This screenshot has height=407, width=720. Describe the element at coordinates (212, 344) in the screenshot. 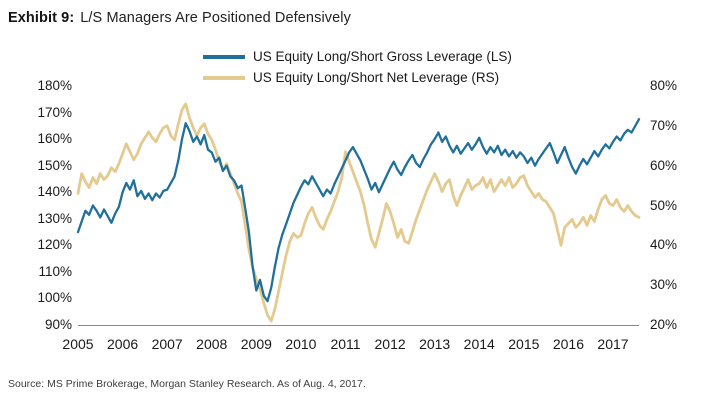

I see `x-axis-tick: 2008` at that location.